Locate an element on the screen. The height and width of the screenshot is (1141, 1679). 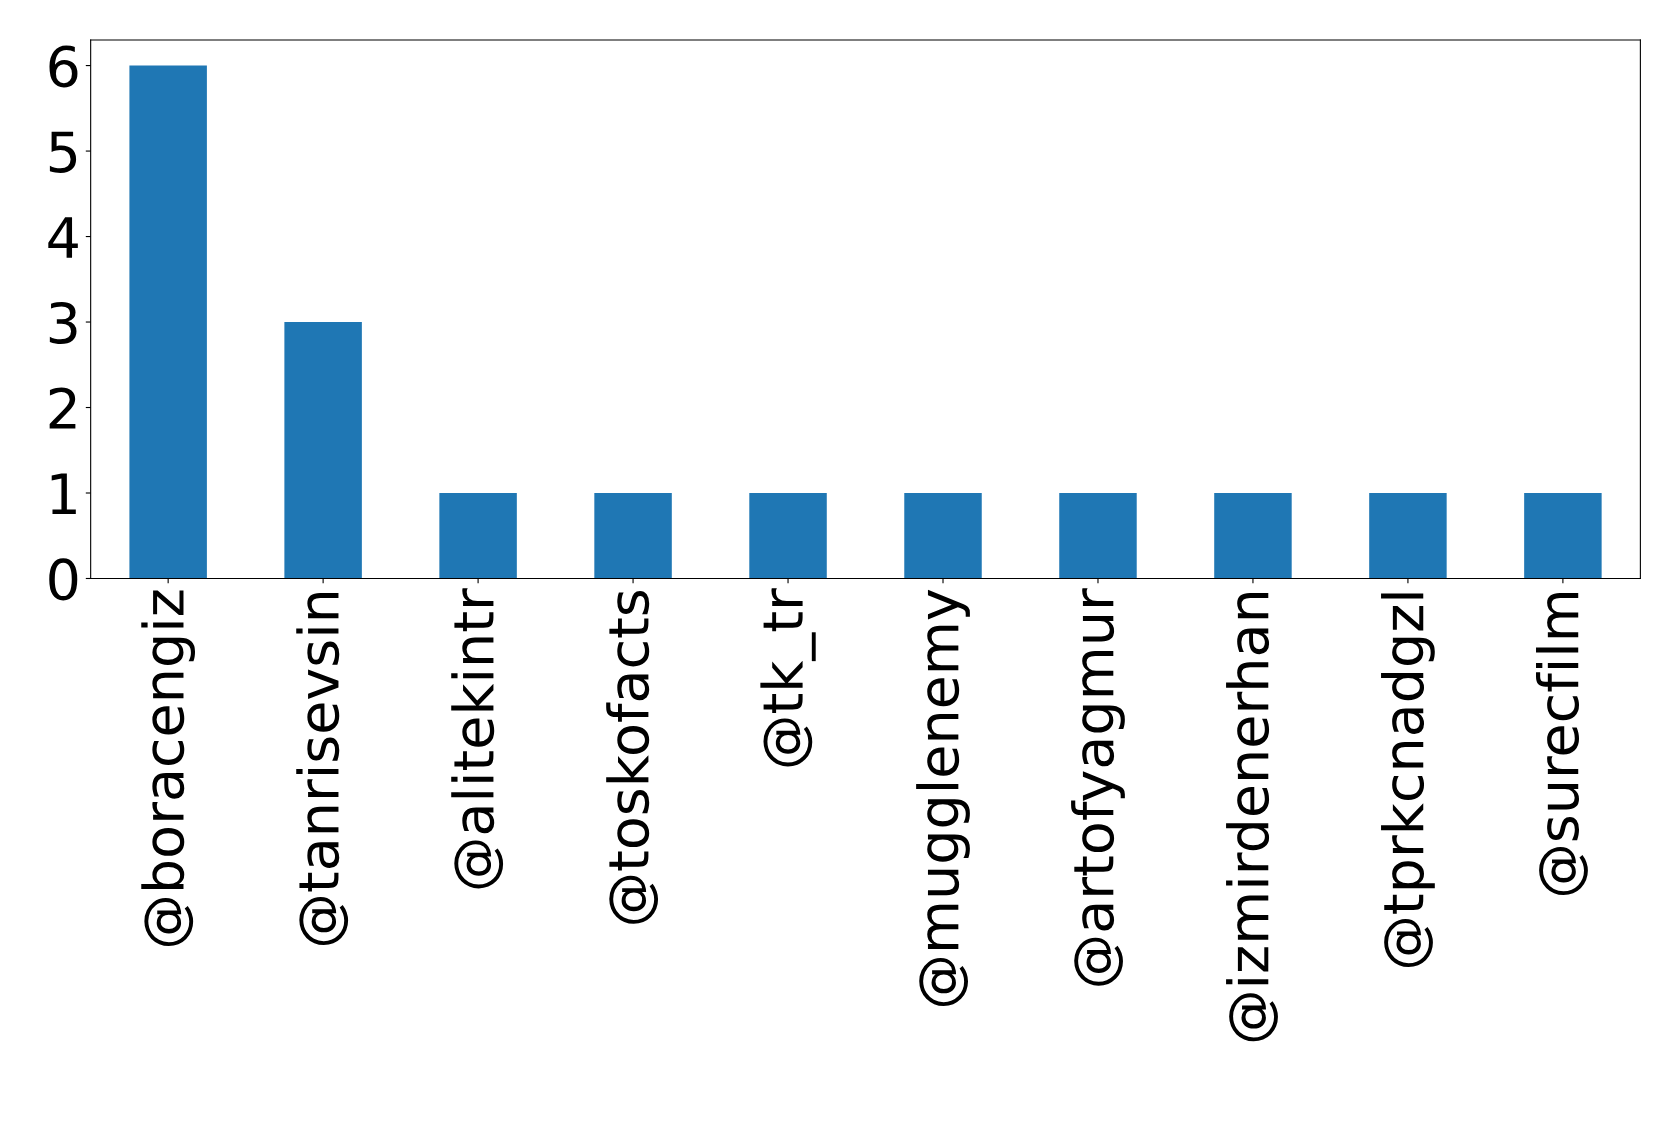
y-tick-label: 0 is located at coordinates (63, 579).